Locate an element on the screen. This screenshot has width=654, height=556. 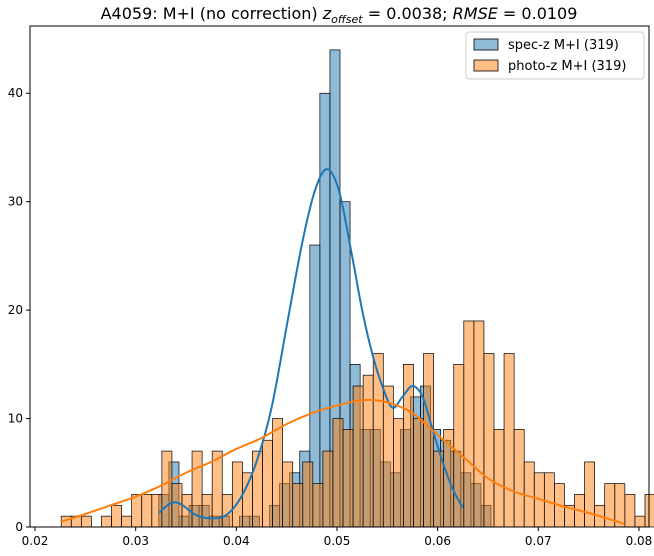
x-tick-label: 0.02 is located at coordinates (35, 541).